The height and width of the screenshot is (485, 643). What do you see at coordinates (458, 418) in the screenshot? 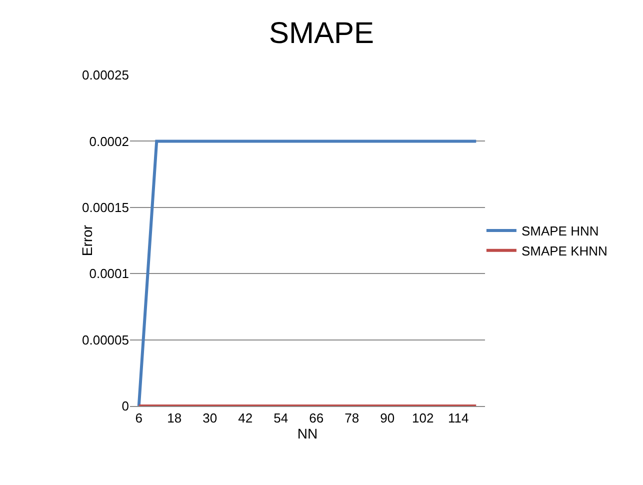
I see `x-tick-label: 114` at bounding box center [458, 418].